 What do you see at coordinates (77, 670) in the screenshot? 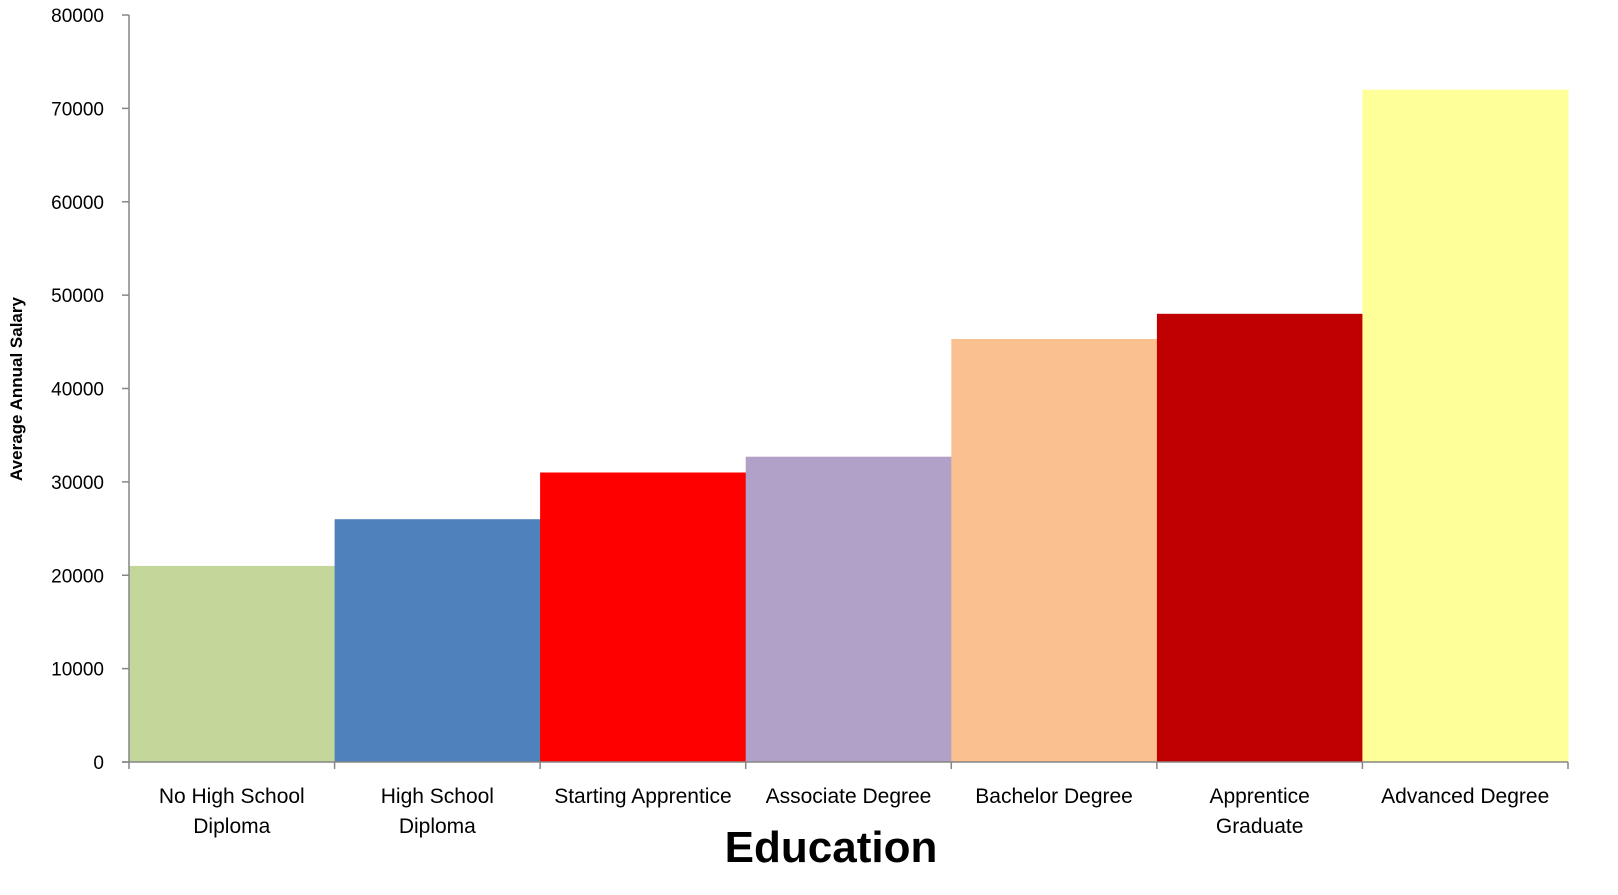
I see `y-tick-label-1: 10000` at bounding box center [77, 670].